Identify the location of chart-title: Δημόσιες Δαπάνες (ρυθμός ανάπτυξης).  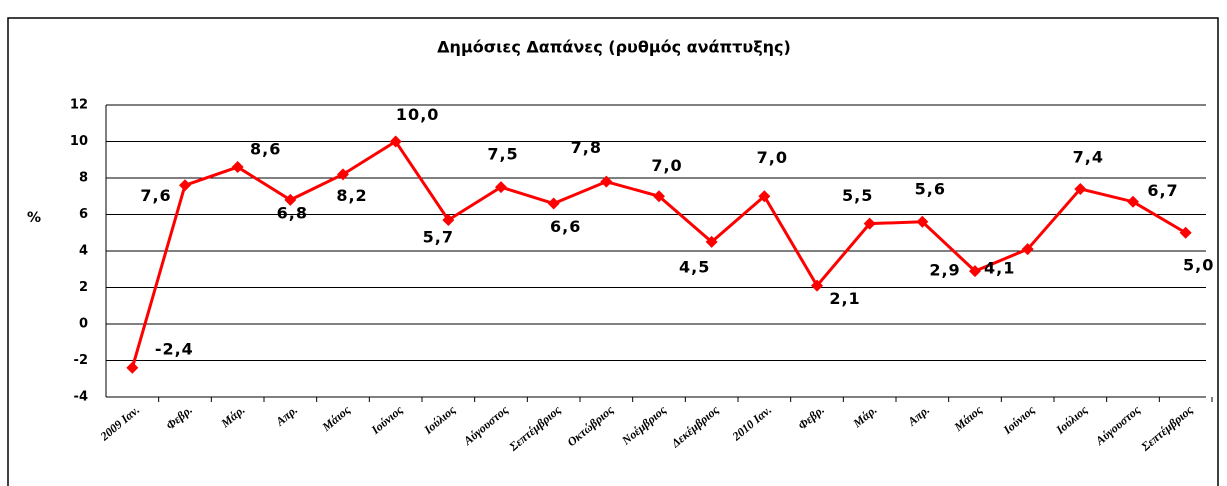
(614, 47).